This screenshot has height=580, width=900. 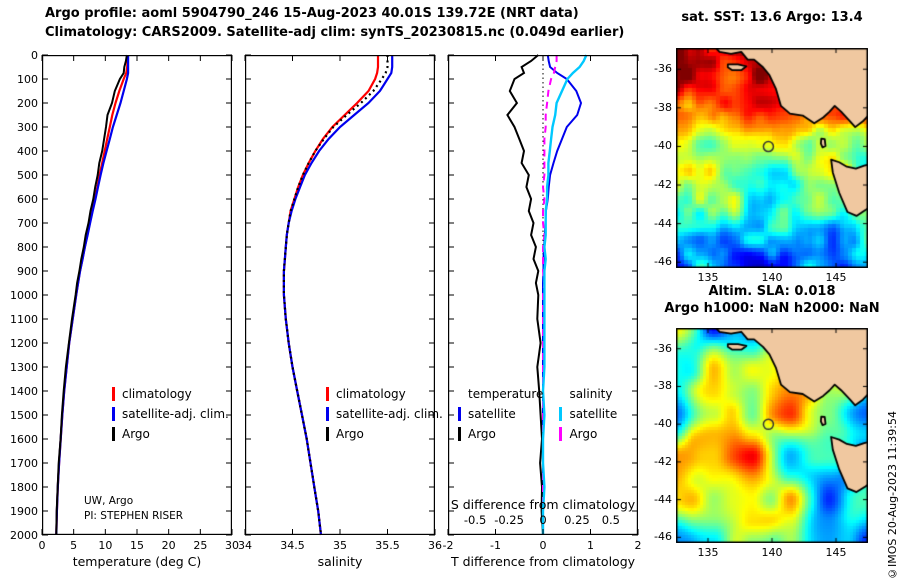 I want to click on legend-item: satellite-adj. clim., so click(x=384, y=414).